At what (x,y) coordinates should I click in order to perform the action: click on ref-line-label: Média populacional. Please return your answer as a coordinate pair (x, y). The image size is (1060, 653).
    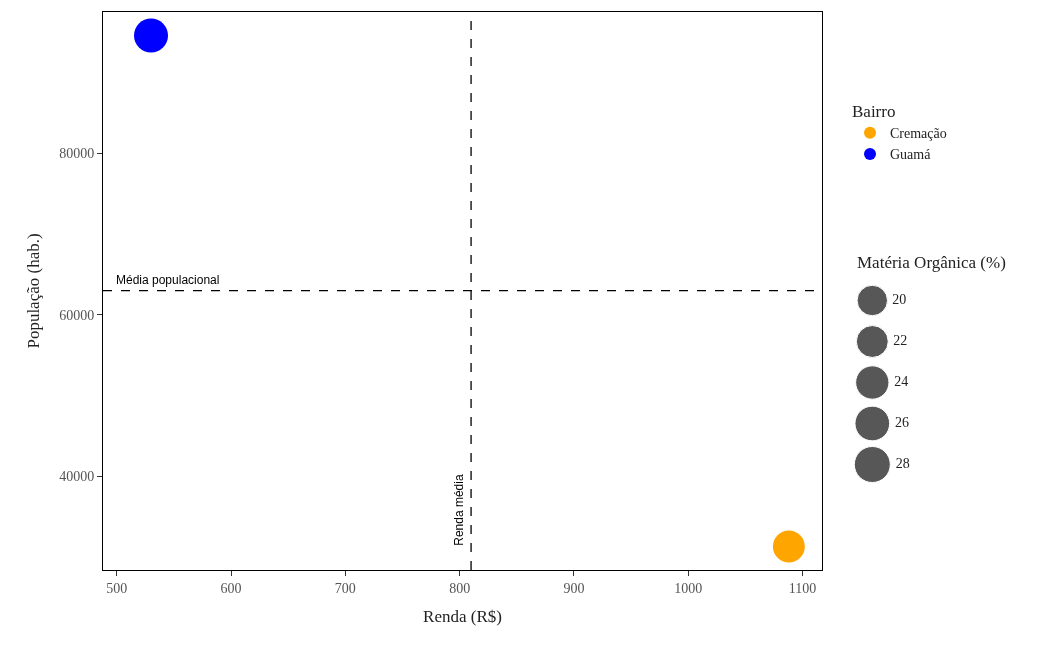
    Looking at the image, I should click on (168, 280).